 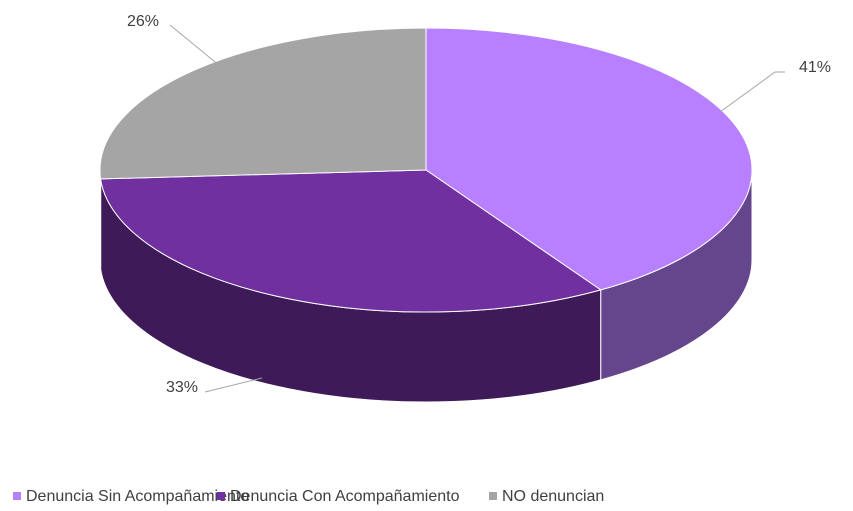 What do you see at coordinates (100, 219) in the screenshot?
I see `slice-side` at bounding box center [100, 219].